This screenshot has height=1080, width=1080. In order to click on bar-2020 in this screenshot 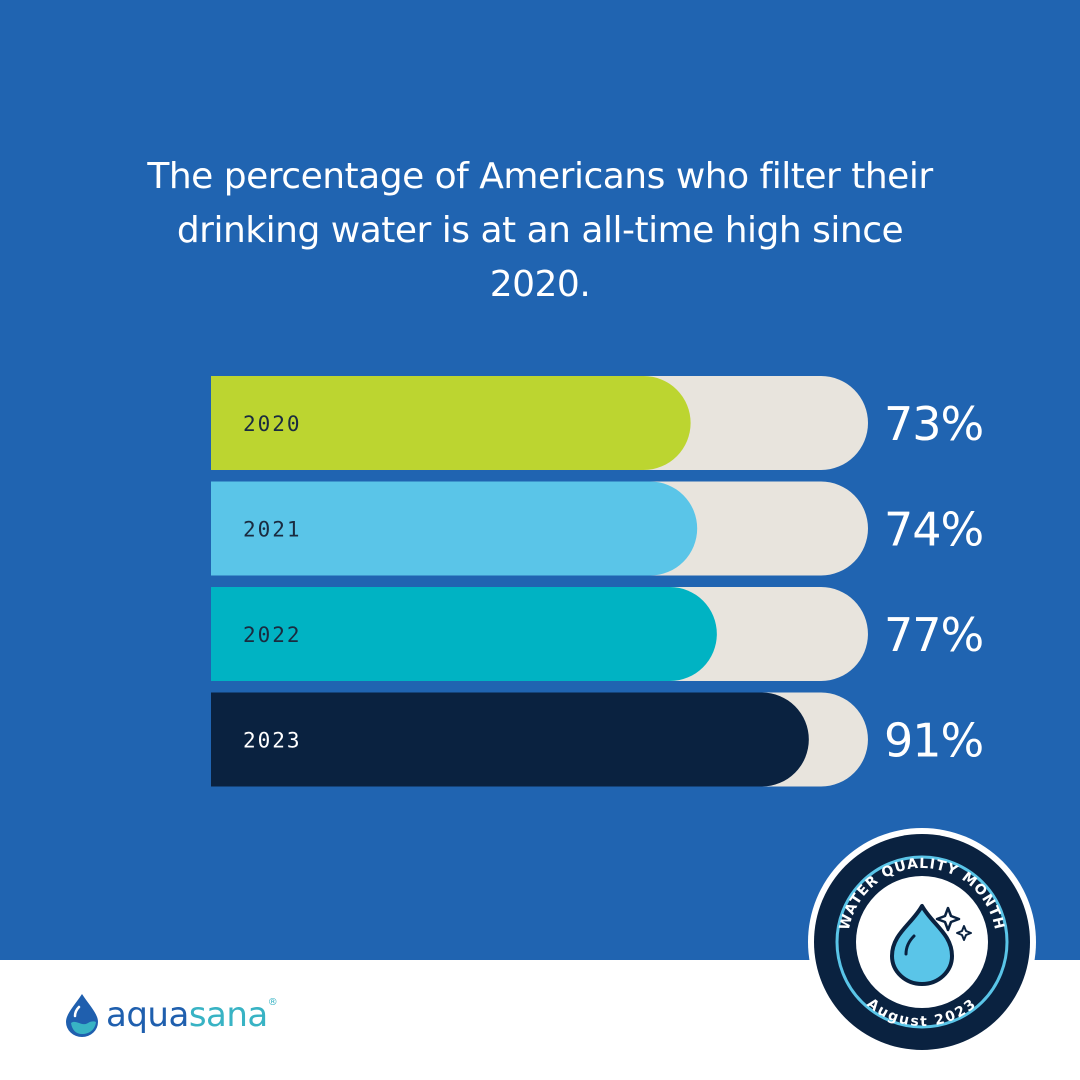, I will do `click(451, 423)`.